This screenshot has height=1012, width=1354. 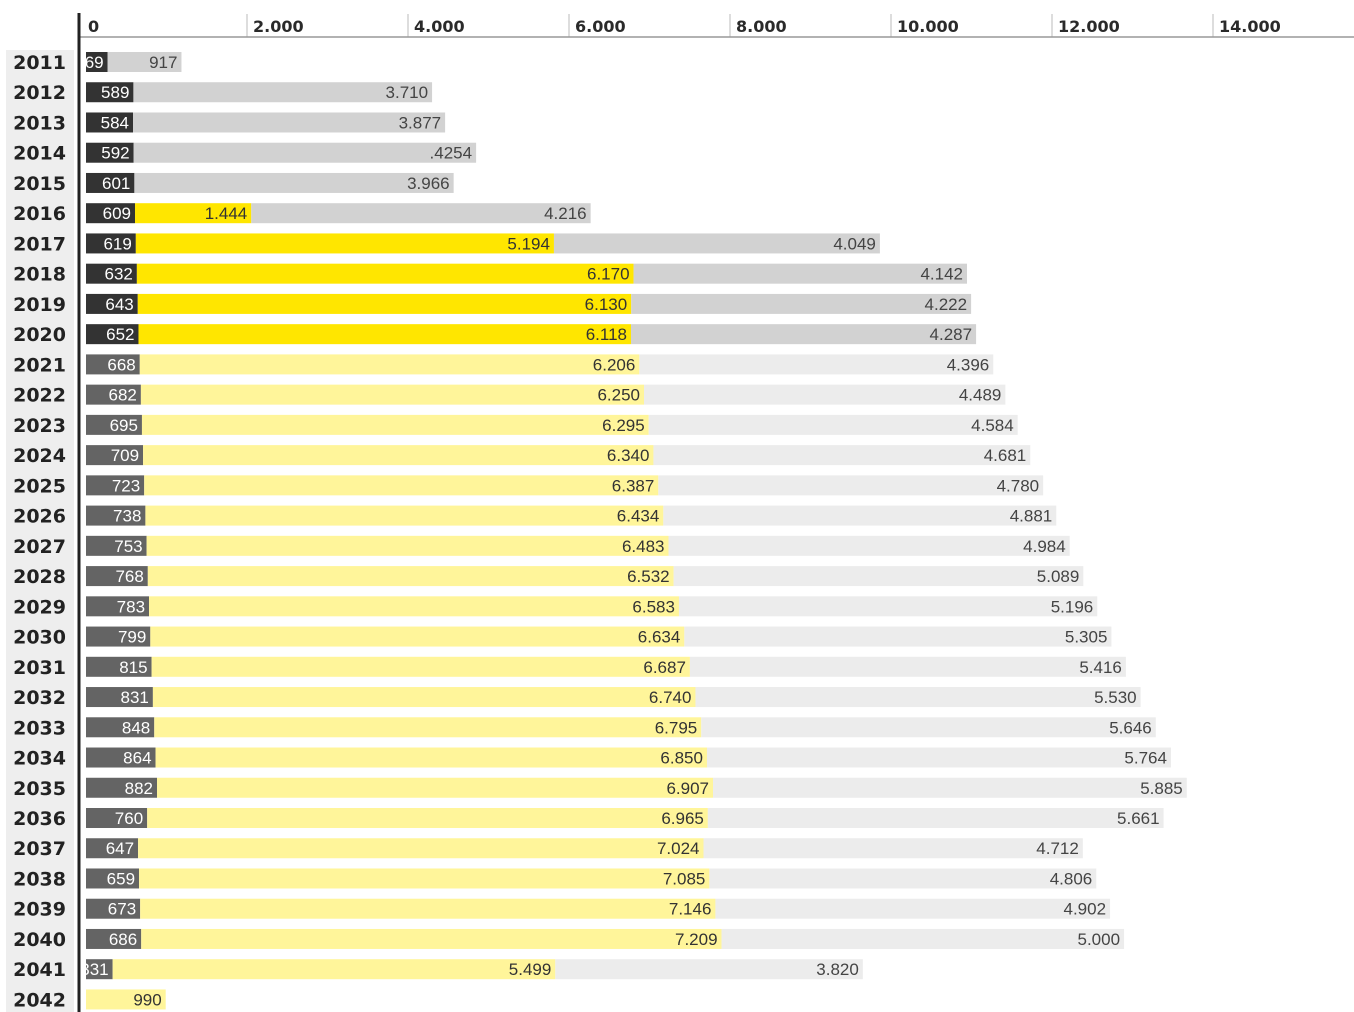 What do you see at coordinates (39, 940) in the screenshot?
I see `y-year-label: 2040` at bounding box center [39, 940].